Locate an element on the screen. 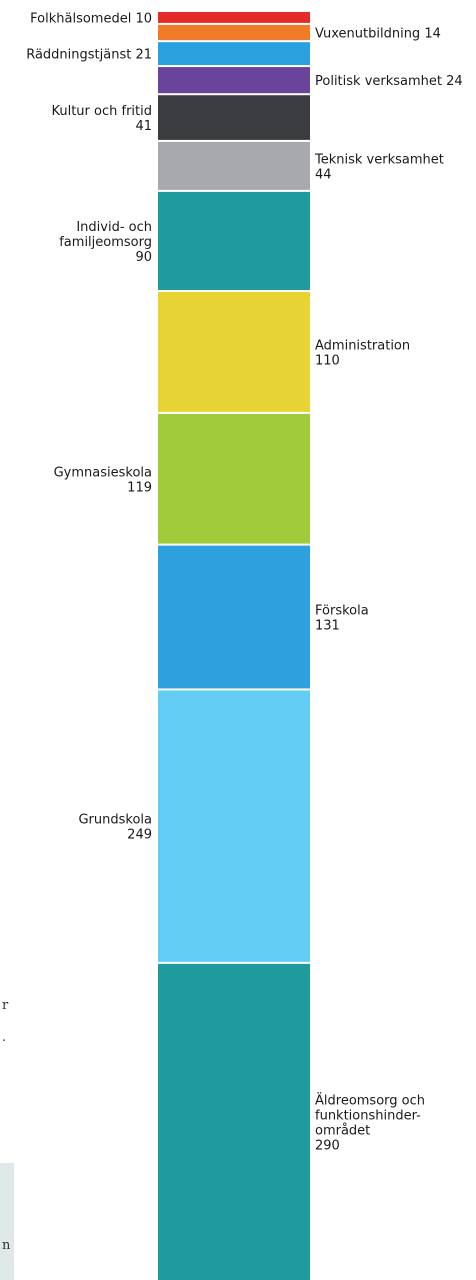  segment-label: Kultur och fritid 41 is located at coordinates (101, 119).